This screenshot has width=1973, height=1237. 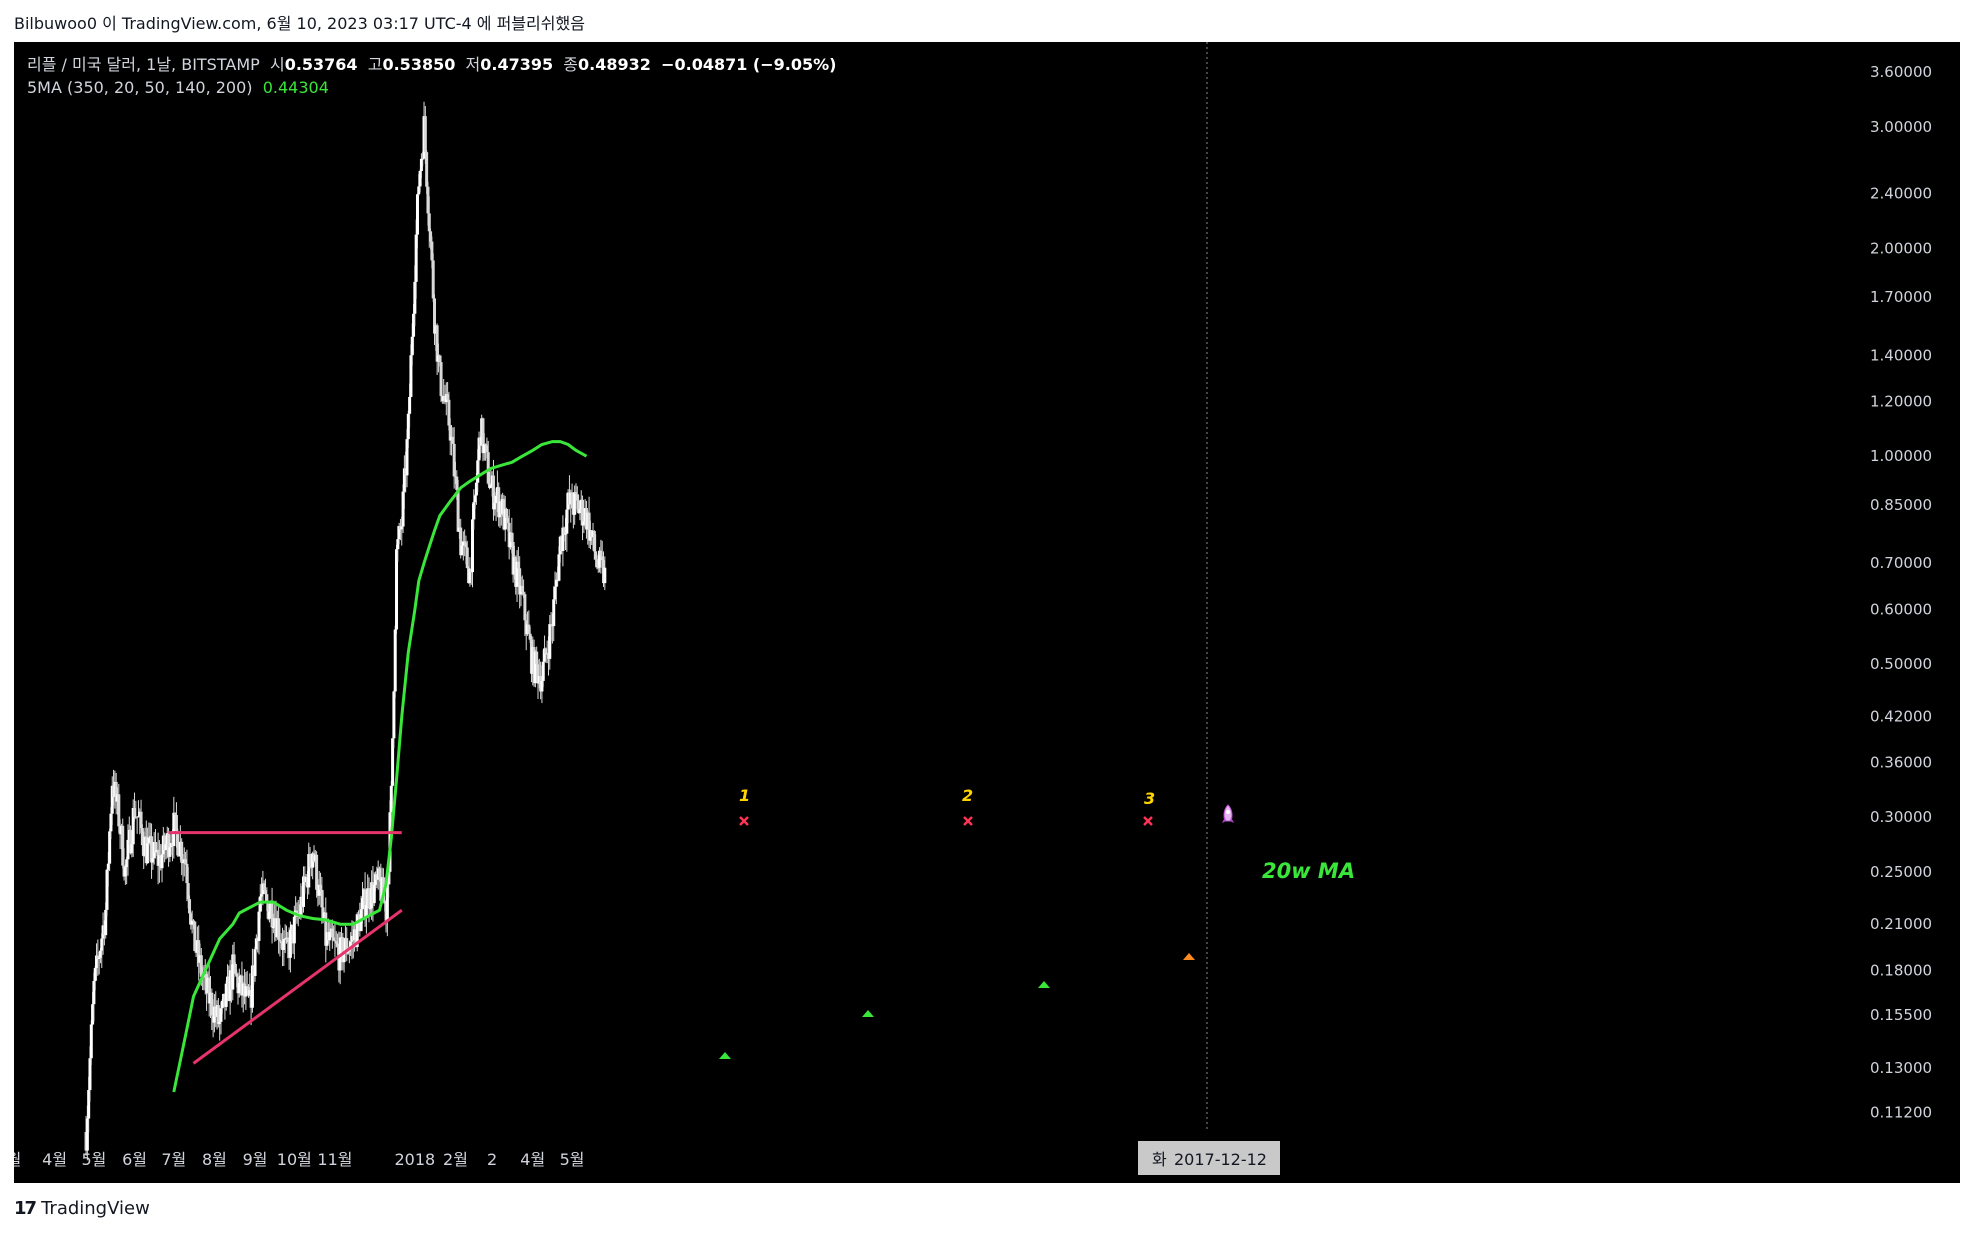 I want to click on x-tick-label: 8월, so click(x=214, y=1159).